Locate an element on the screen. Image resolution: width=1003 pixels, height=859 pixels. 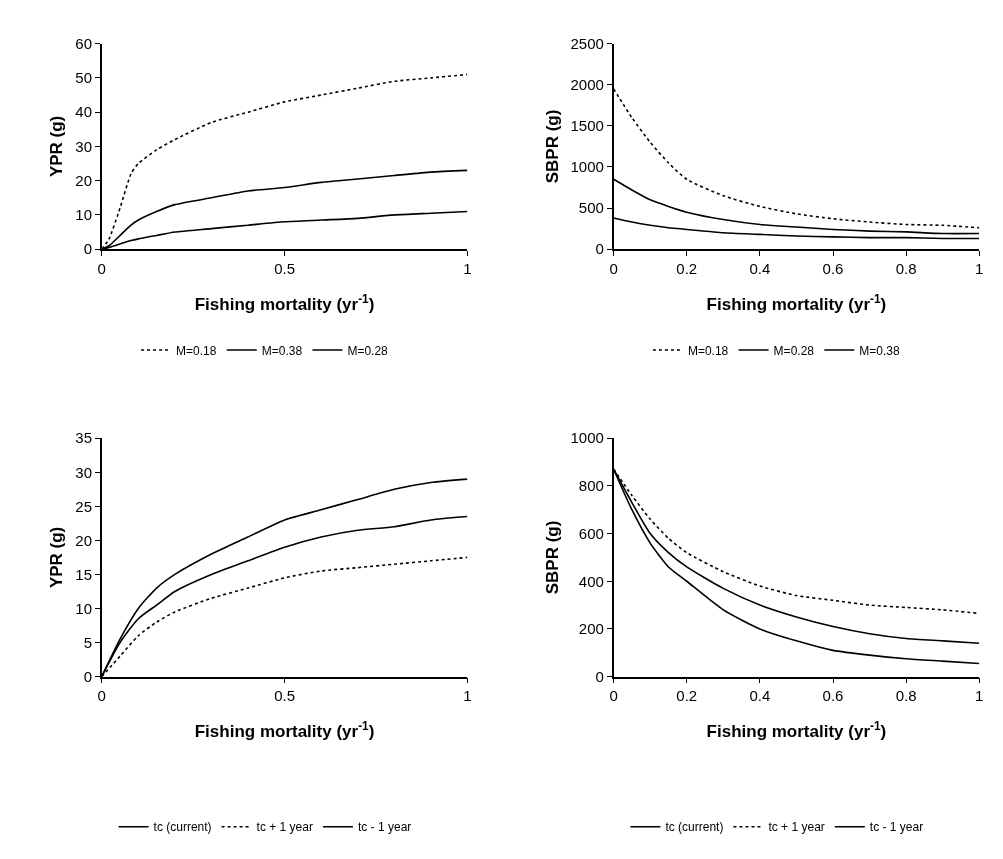
y-tick-label: 200 is located at coordinates (591, 629).